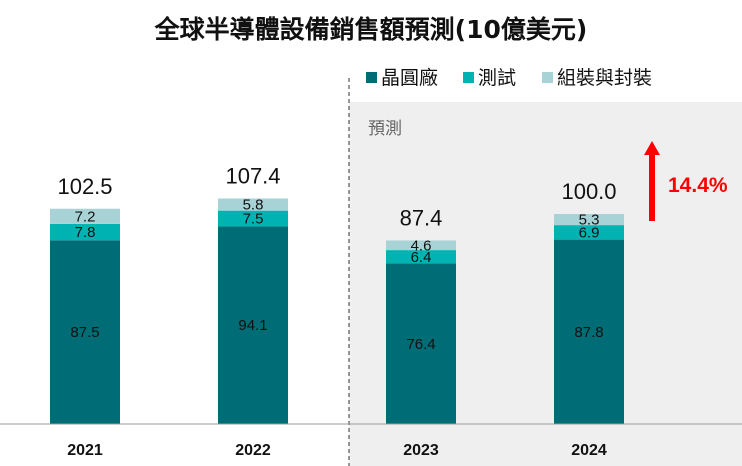 The width and height of the screenshot is (742, 466). I want to click on tick-label-2023: 2023, so click(421, 450).